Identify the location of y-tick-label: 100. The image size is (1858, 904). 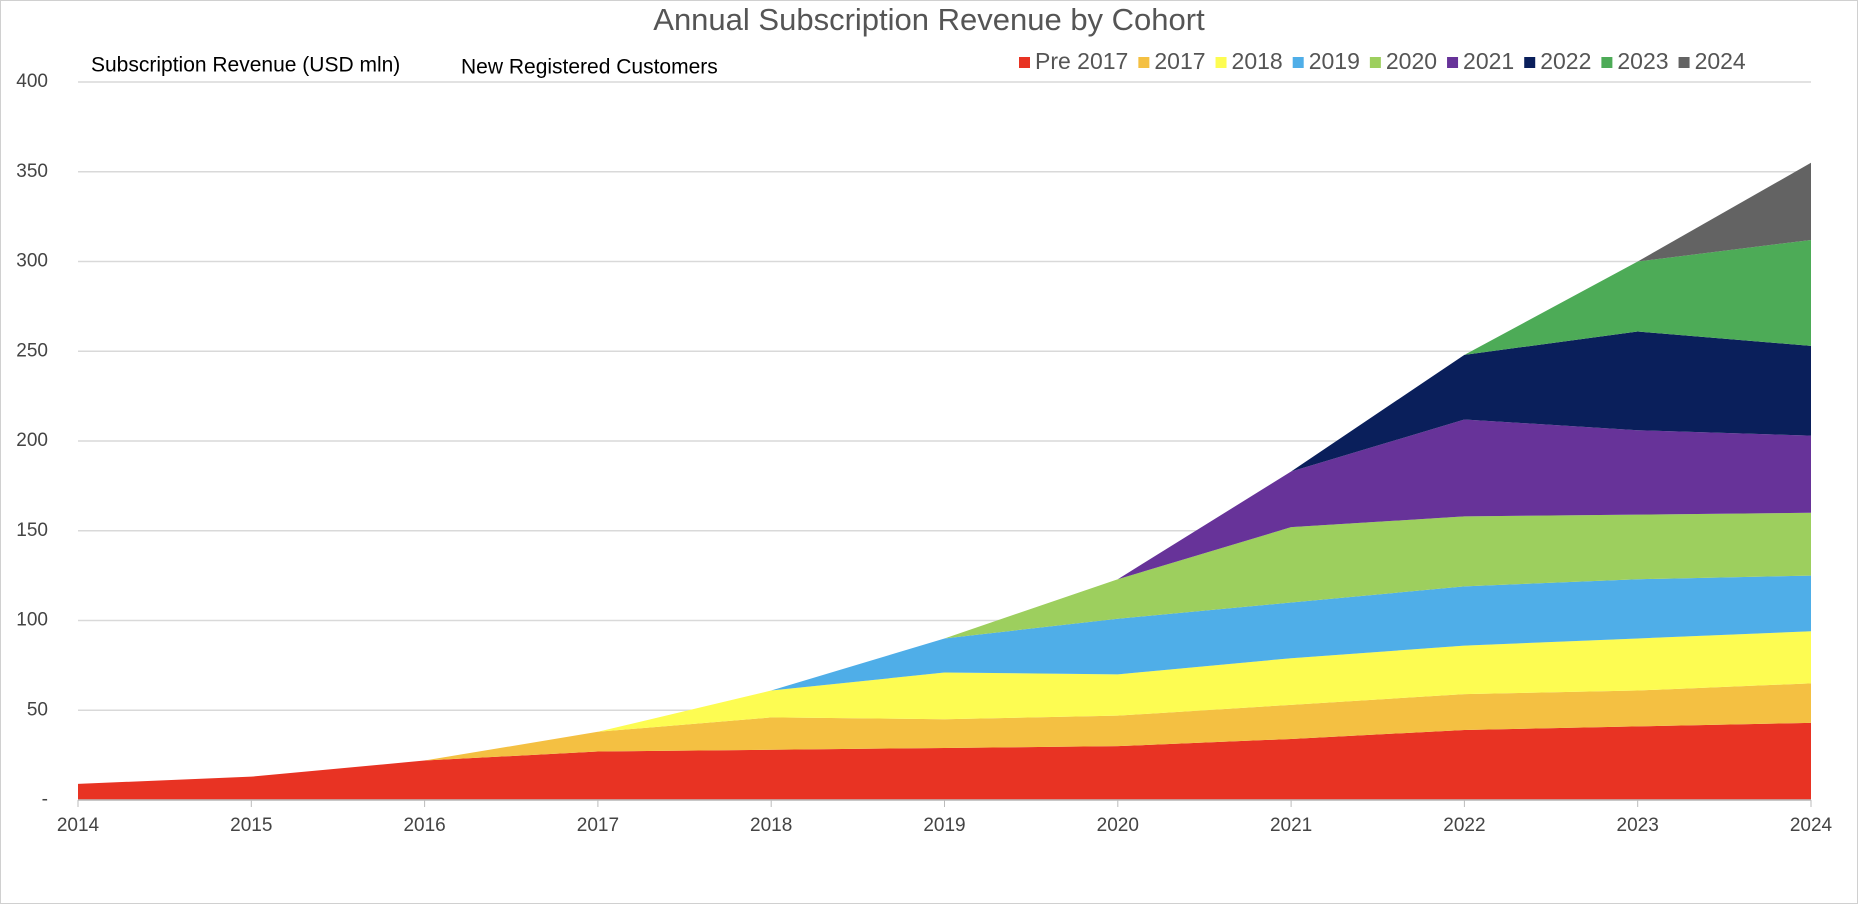
(32, 620).